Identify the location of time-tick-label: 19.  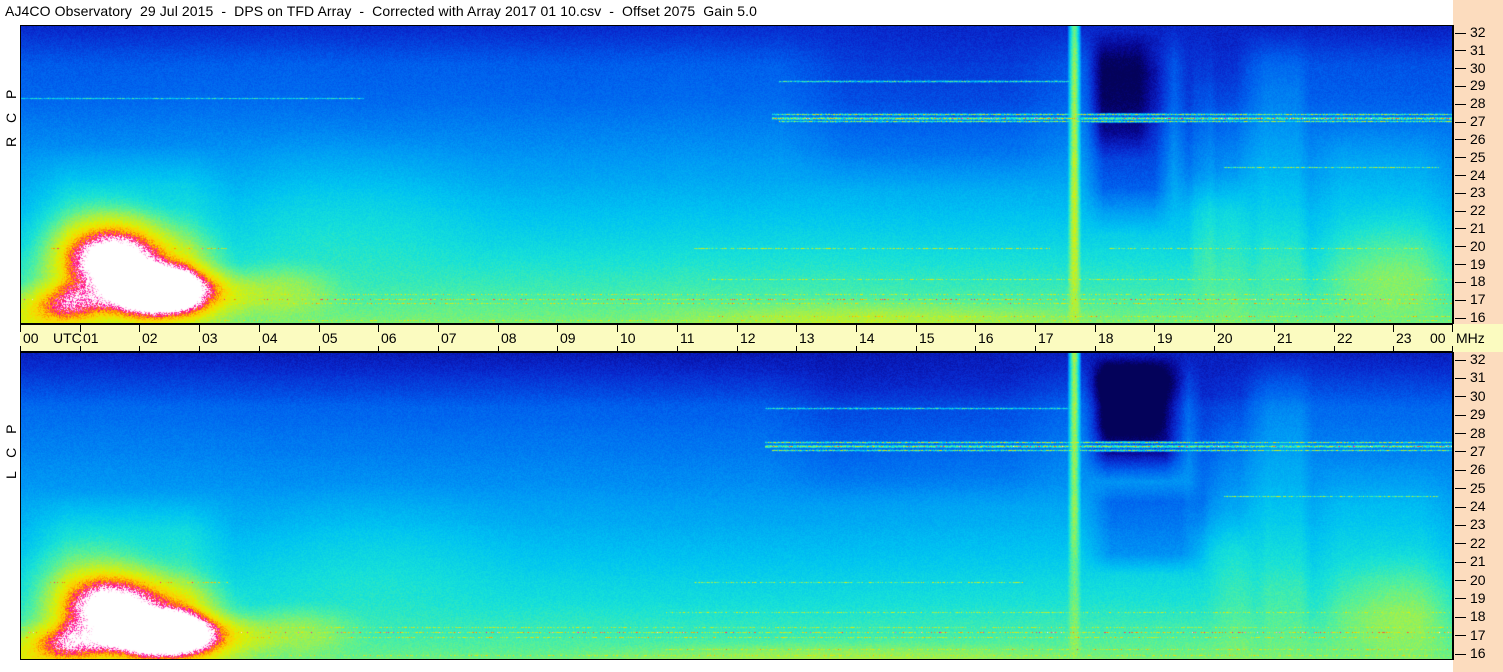
(1165, 338).